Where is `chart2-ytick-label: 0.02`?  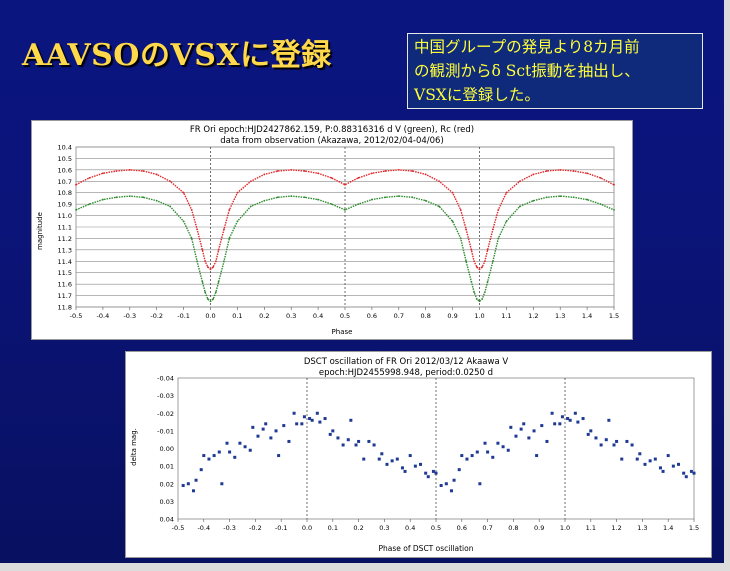
chart2-ytick-label: 0.02 is located at coordinates (167, 484).